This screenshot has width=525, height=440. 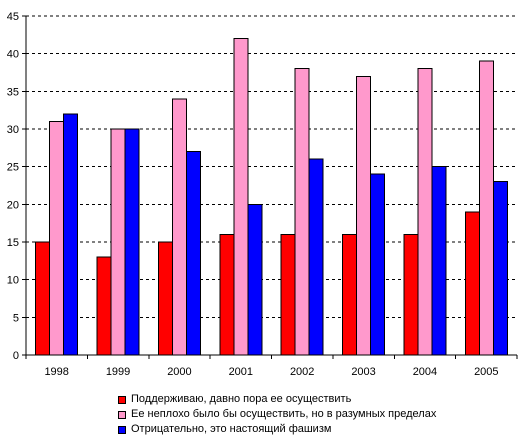 What do you see at coordinates (104, 306) in the screenshot?
I see `bar-1999-s0` at bounding box center [104, 306].